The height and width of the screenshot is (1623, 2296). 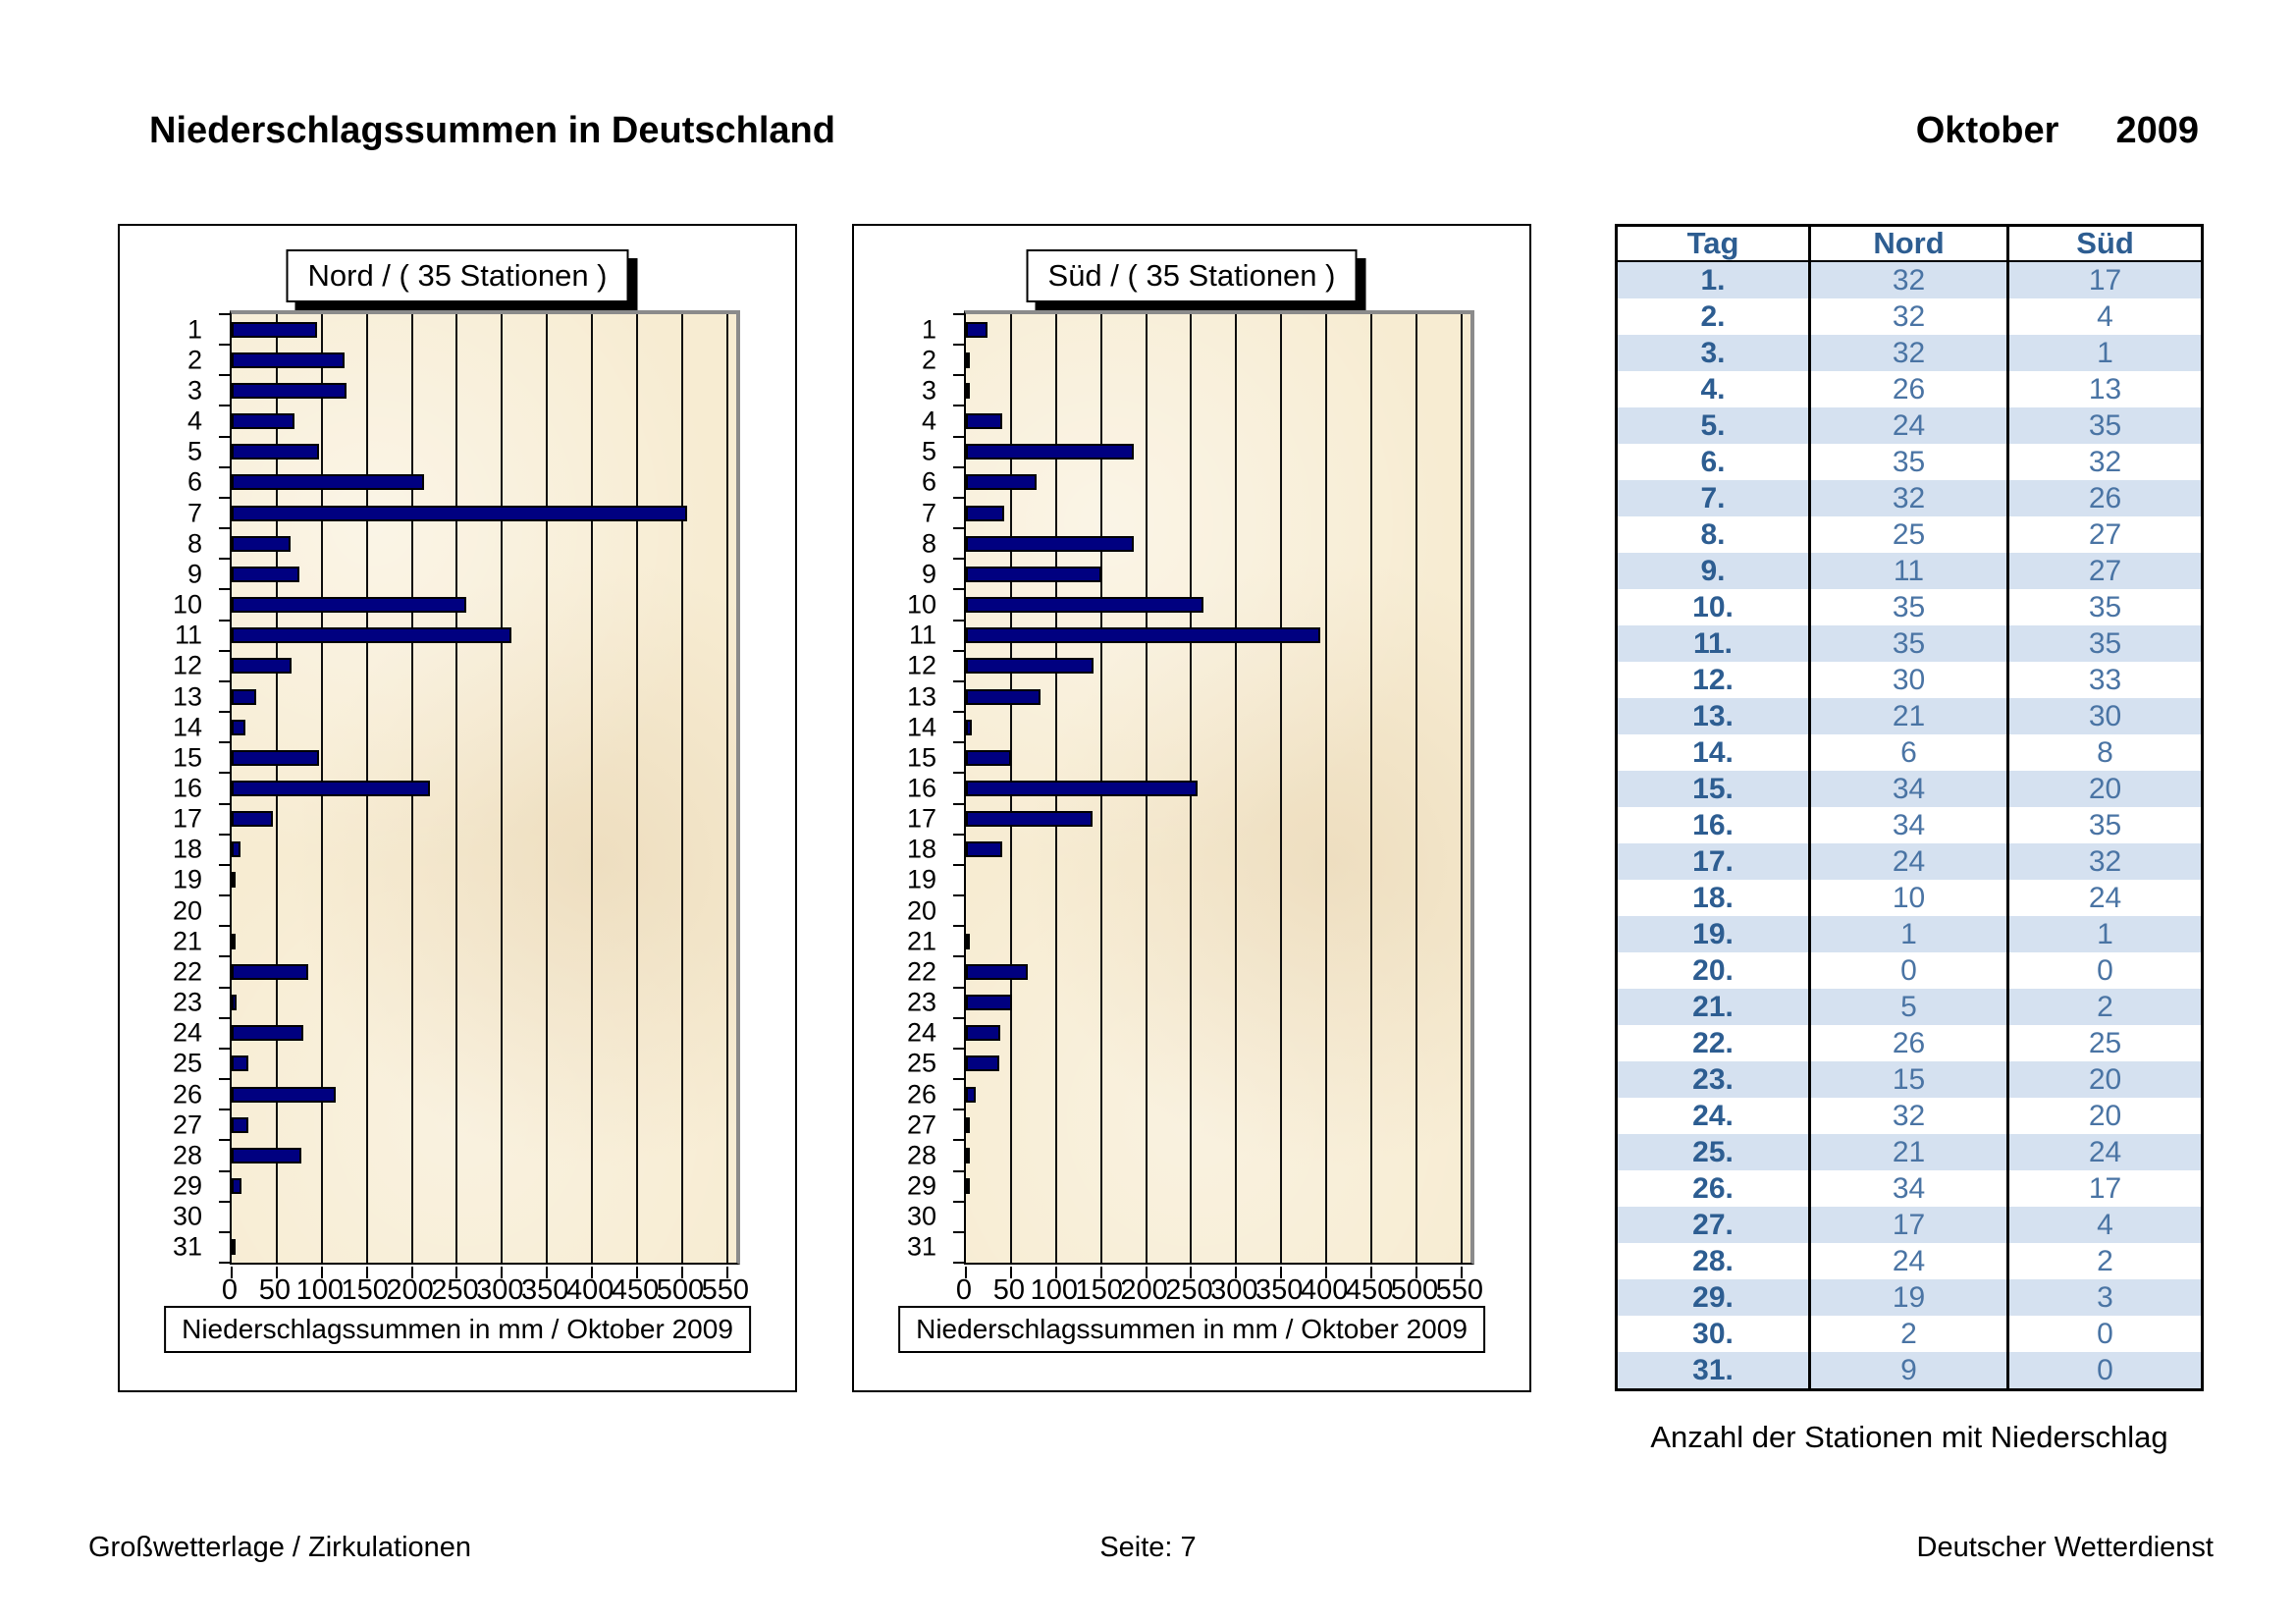 I want to click on table-cell-sued: 27, so click(x=2105, y=535).